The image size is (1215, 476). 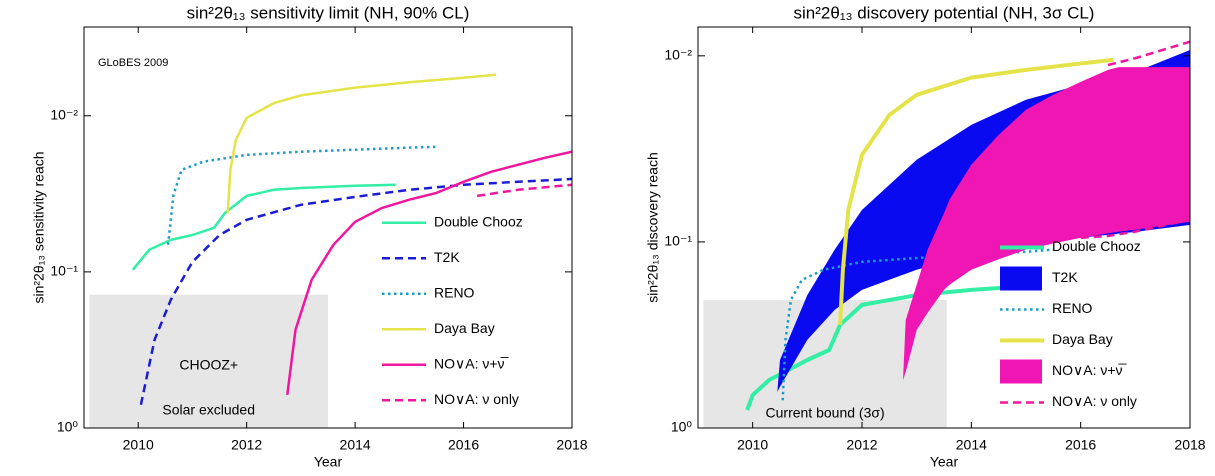 I want to click on chart-title: sin²2θ₁₃ discovery potential (NH, 3σ CL), so click(x=944, y=12).